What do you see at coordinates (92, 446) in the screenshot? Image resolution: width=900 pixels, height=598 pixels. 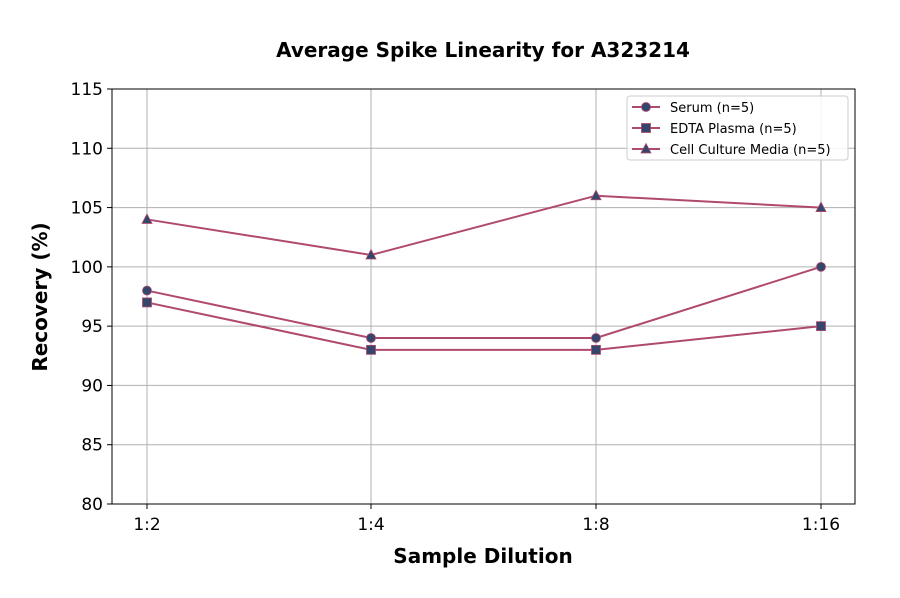 I see `y-tick-label: 85` at bounding box center [92, 446].